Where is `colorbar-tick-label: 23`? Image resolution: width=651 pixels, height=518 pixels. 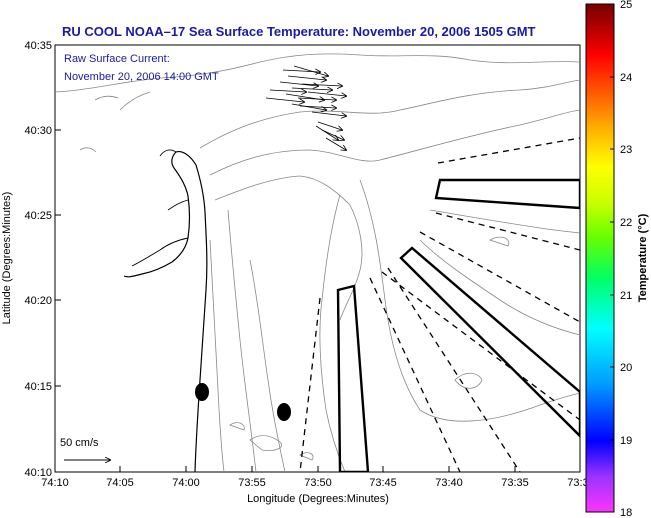 colorbar-tick-label: 23 is located at coordinates (626, 150).